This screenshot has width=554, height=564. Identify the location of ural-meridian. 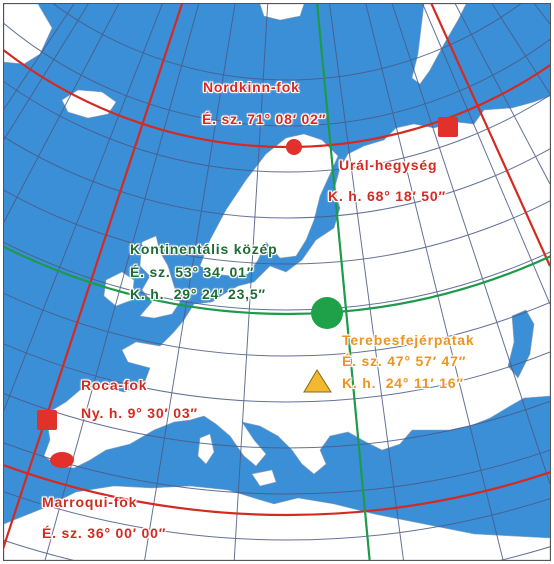
(490, 135).